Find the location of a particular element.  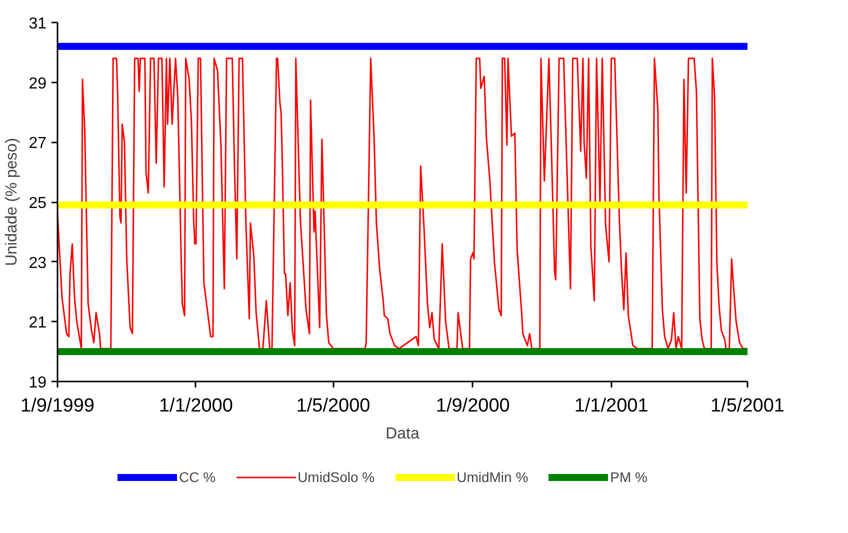

legend-label: UmidMin % is located at coordinates (492, 477).